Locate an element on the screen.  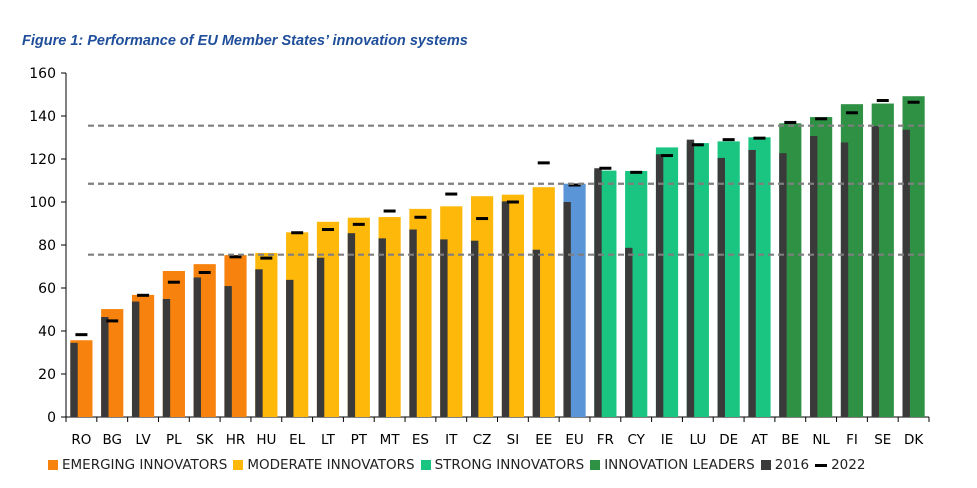
x-tick-label: CY is located at coordinates (636, 440).